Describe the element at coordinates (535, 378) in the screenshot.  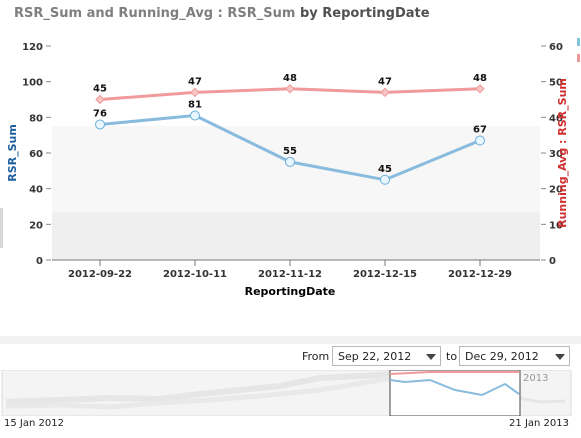
I see `overview-year-label: 2013` at that location.